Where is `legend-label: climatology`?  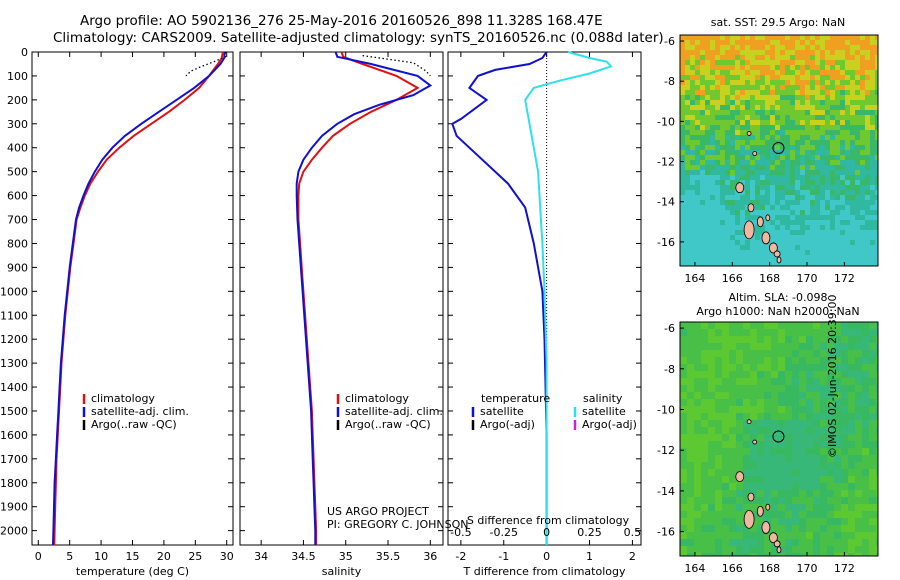 legend-label: climatology is located at coordinates (123, 398).